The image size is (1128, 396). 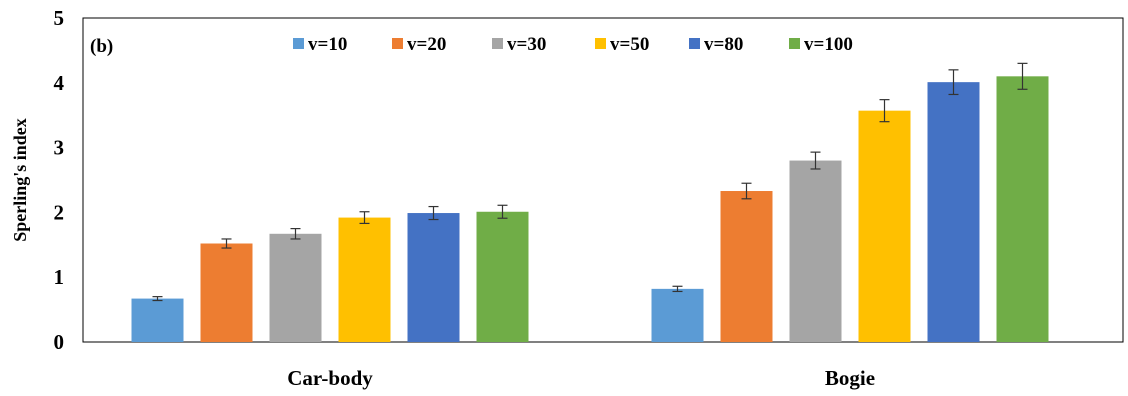 I want to click on legend-label: v=50, so click(x=629, y=44).